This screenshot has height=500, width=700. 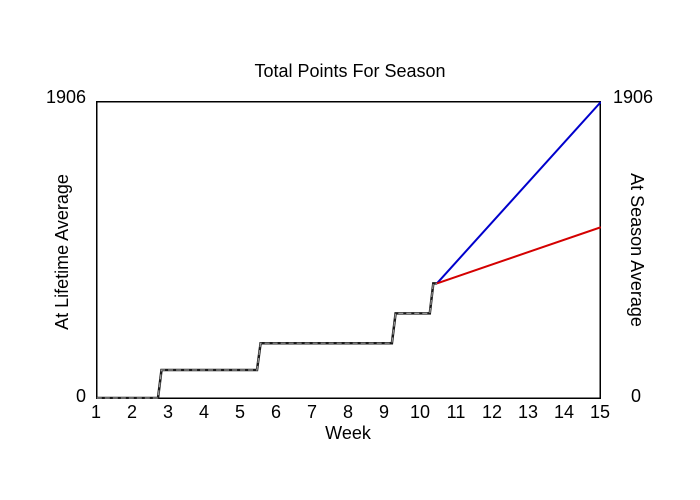 I want to click on x-tick-label: 11, so click(x=456, y=412).